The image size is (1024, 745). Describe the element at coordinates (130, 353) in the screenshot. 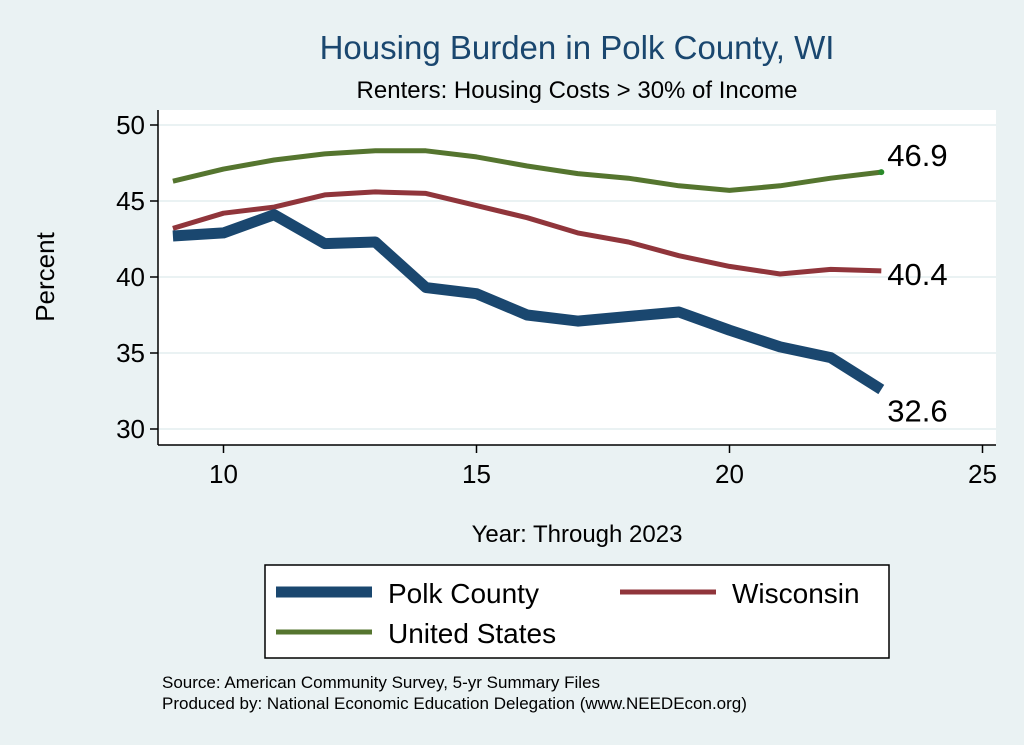

I see `y-tick-label-35: 35` at that location.